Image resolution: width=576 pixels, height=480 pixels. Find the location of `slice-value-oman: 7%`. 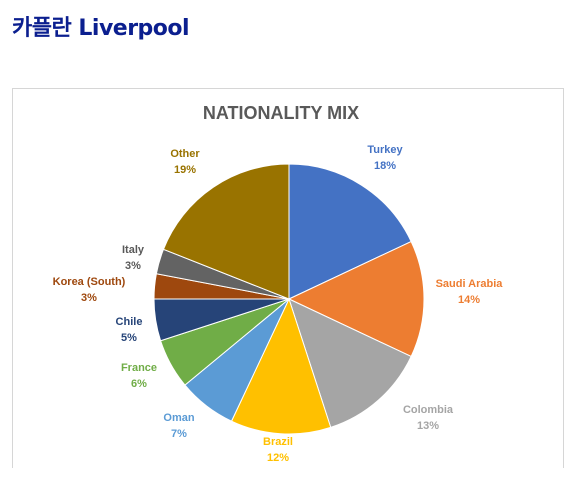

slice-value-oman: 7% is located at coordinates (179, 434).